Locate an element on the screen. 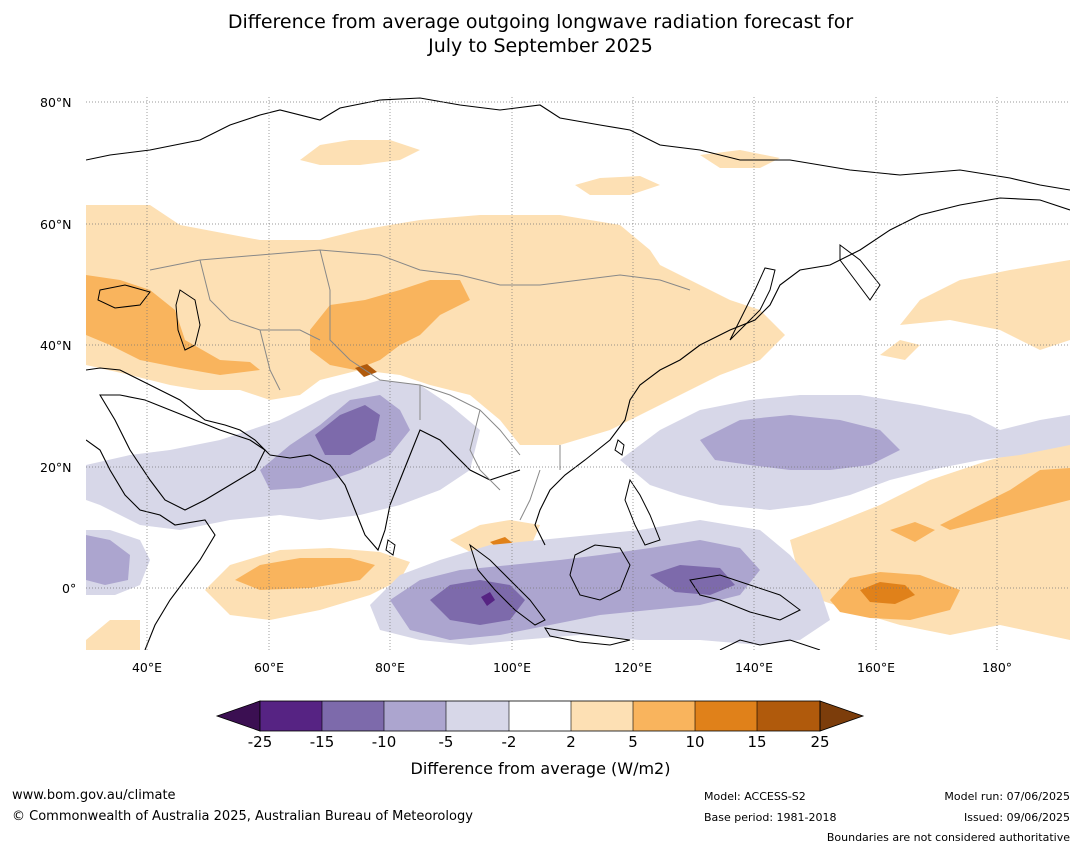 This screenshot has width=1081, height=850. coastline-caspian is located at coordinates (188, 320).